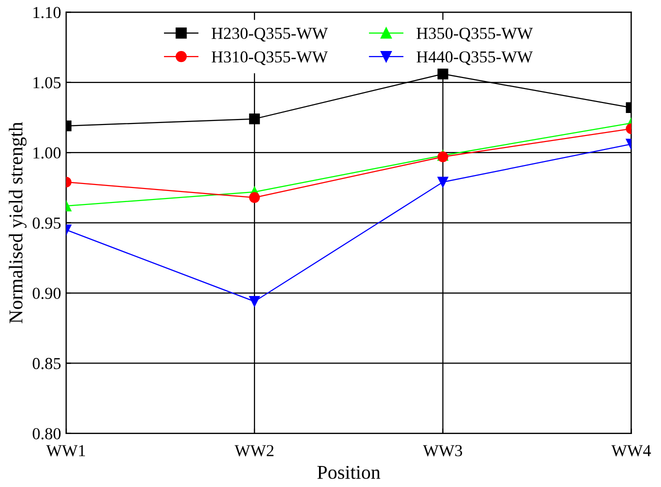 This screenshot has width=661, height=487. Describe the element at coordinates (348, 472) in the screenshot. I see `x-axis-title: Position` at that location.